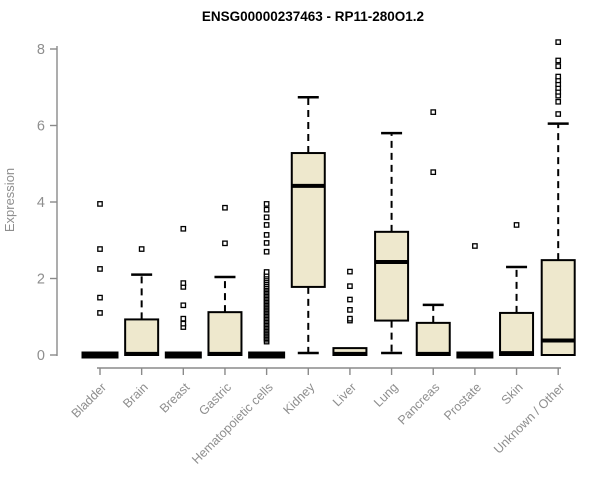  I want to click on y-tick-label: 8, so click(41, 50).